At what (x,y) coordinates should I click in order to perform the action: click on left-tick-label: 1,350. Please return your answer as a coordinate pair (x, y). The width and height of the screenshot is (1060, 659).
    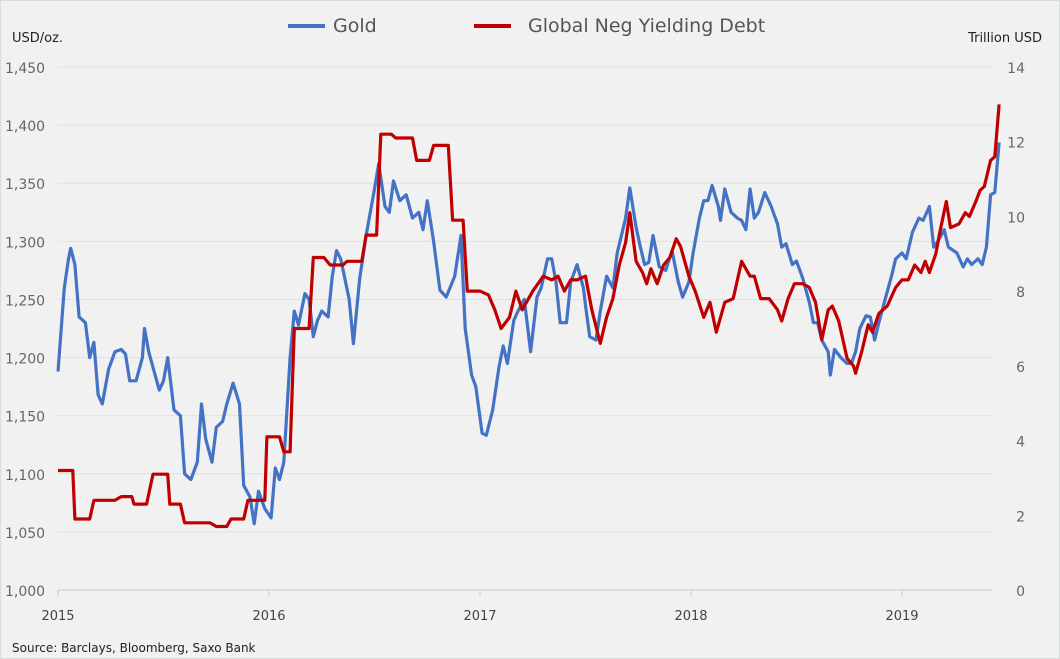
    Looking at the image, I should click on (25, 185).